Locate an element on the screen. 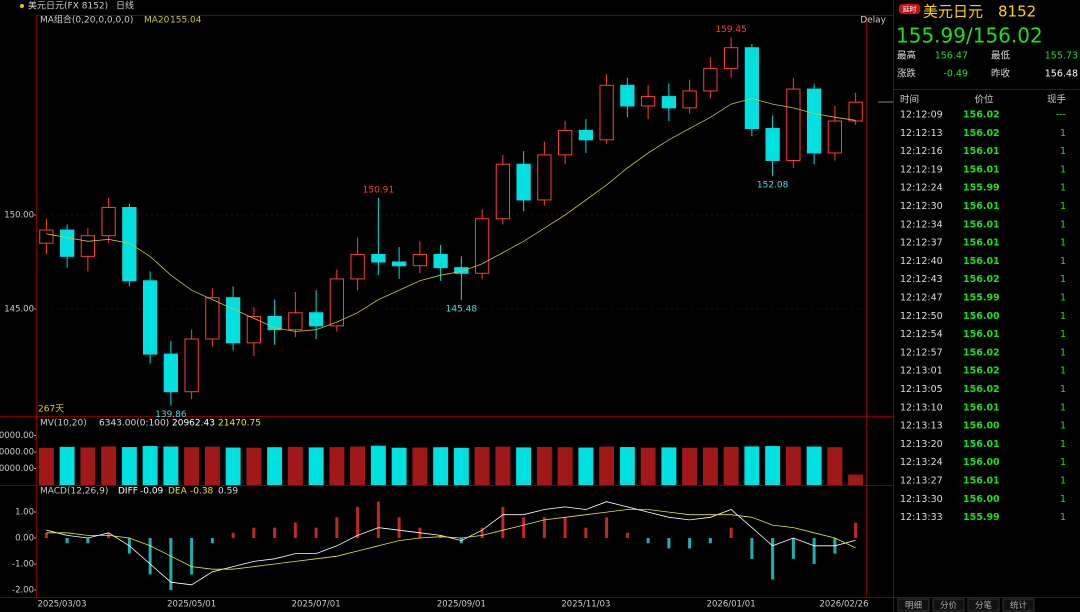  symbol: 美元日元(FX 8152) is located at coordinates (68, 6).